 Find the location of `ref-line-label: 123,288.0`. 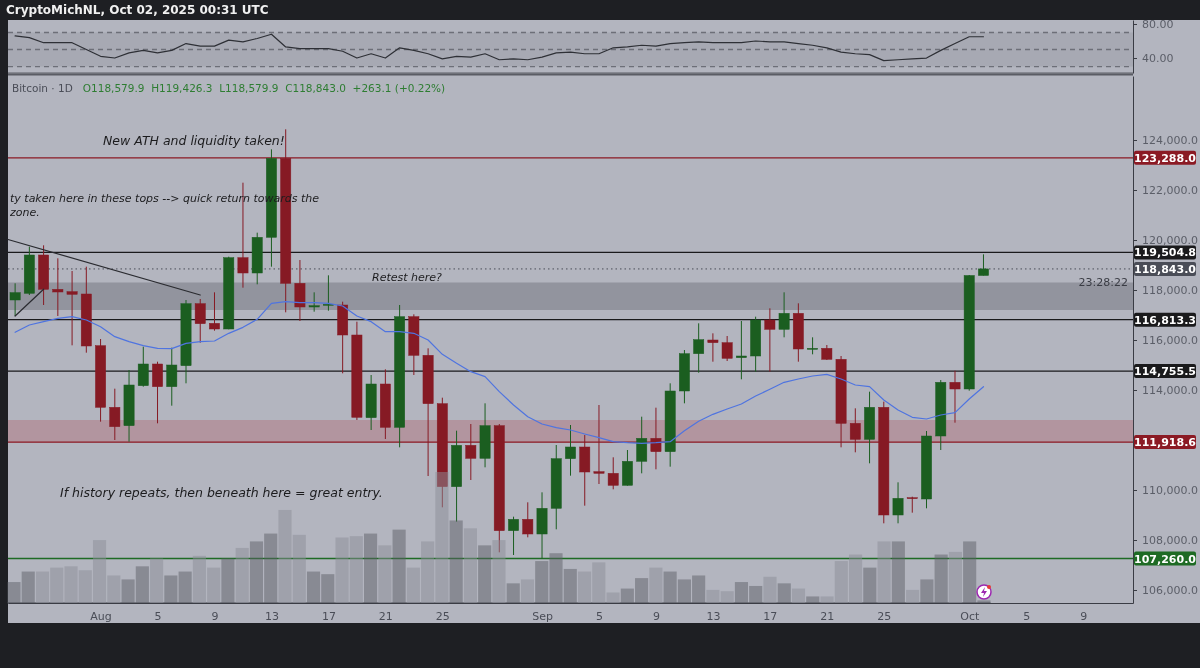

ref-line-label: 123,288.0 is located at coordinates (1165, 158).